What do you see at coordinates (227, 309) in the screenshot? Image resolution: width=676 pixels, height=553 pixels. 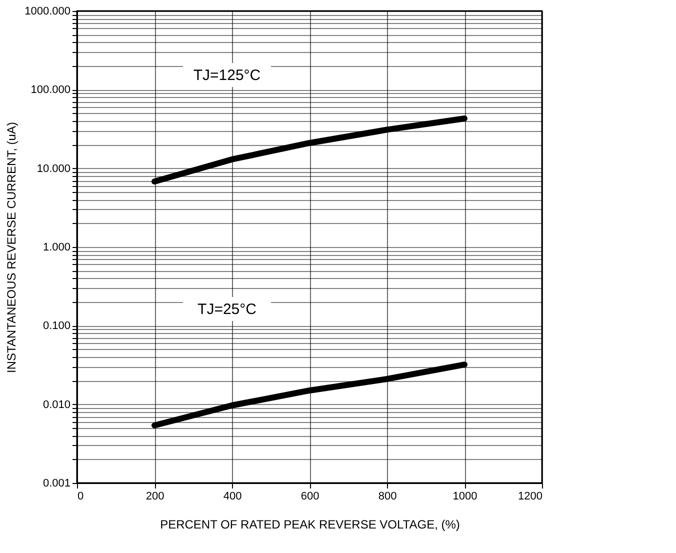 I see `annotation: TJ=25°C` at bounding box center [227, 309].